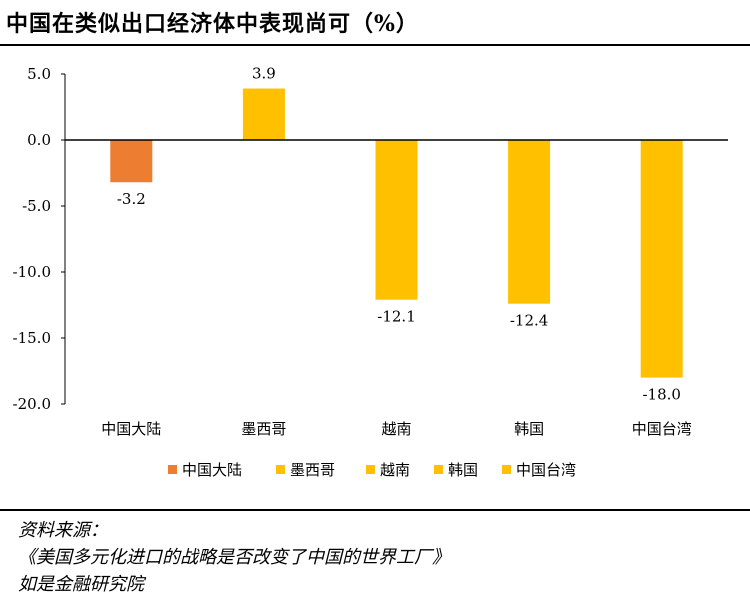 Image resolution: width=750 pixels, height=612 pixels. What do you see at coordinates (32, 272) in the screenshot?
I see `y-tick-label: -10.0` at bounding box center [32, 272].